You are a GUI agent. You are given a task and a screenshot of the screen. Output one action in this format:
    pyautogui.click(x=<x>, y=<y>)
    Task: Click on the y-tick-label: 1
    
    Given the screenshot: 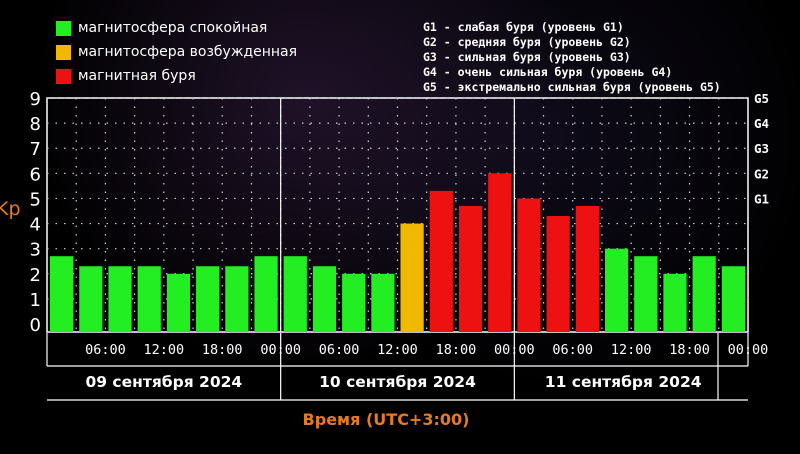 What is the action you would take?
    pyautogui.click(x=35, y=300)
    